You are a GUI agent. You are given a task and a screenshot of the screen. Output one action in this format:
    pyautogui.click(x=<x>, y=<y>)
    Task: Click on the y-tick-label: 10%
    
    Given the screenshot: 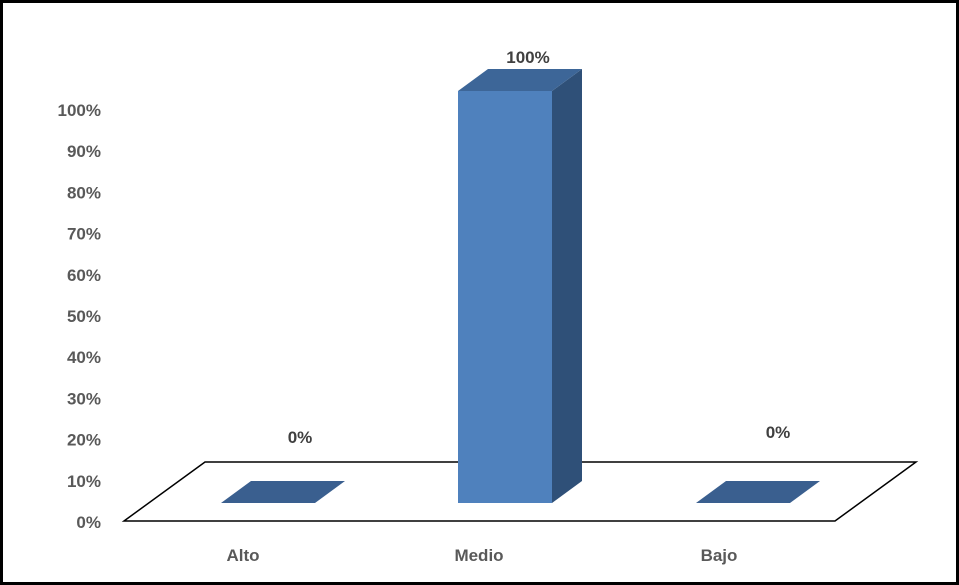 What is the action you would take?
    pyautogui.click(x=84, y=481)
    